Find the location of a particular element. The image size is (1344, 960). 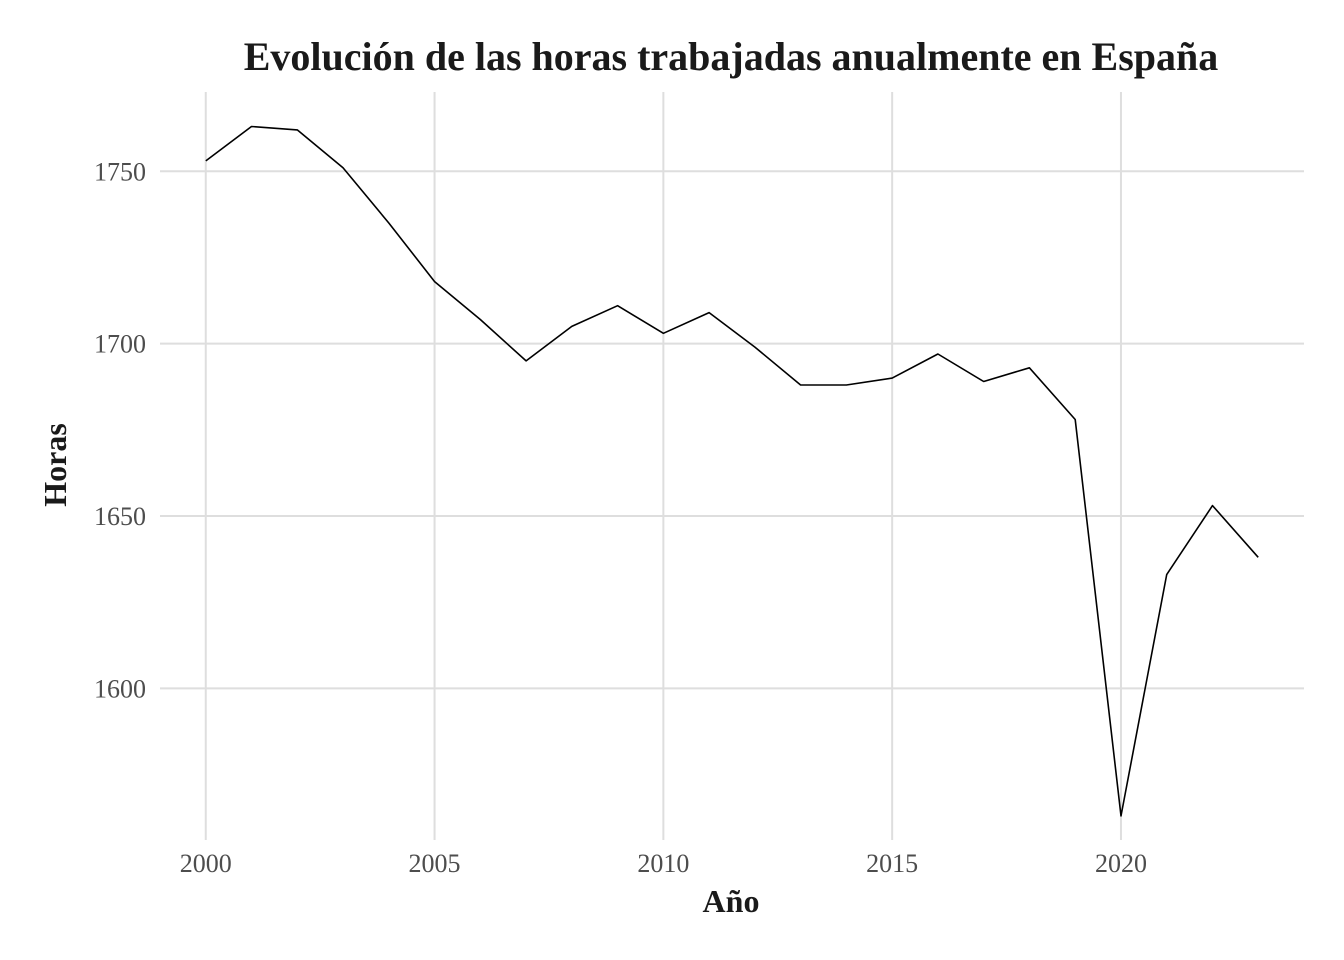

x-axis-tick-labels: 2000 2005 2010 2015 2020 is located at coordinates (663, 863).